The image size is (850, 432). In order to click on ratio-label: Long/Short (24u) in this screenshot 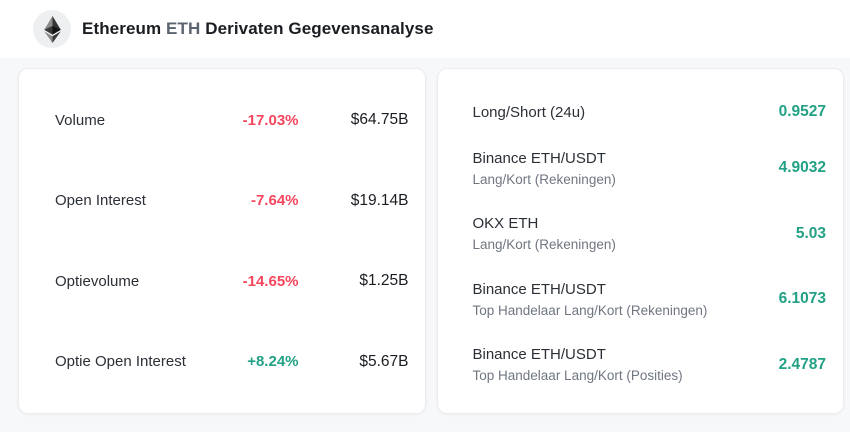, I will do `click(529, 112)`.